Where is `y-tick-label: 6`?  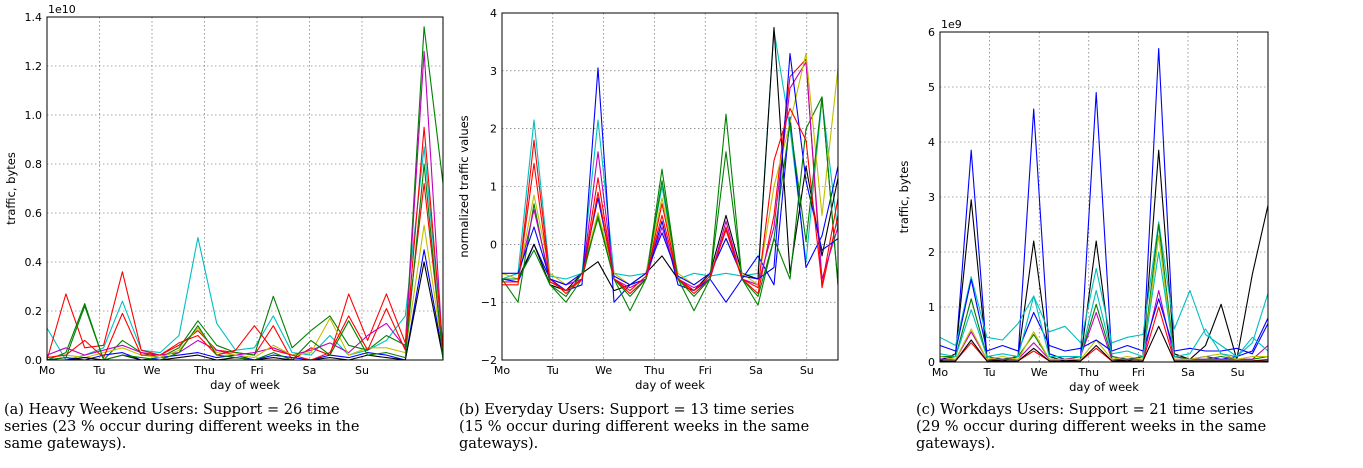
y-tick-label: 6 is located at coordinates (931, 32).